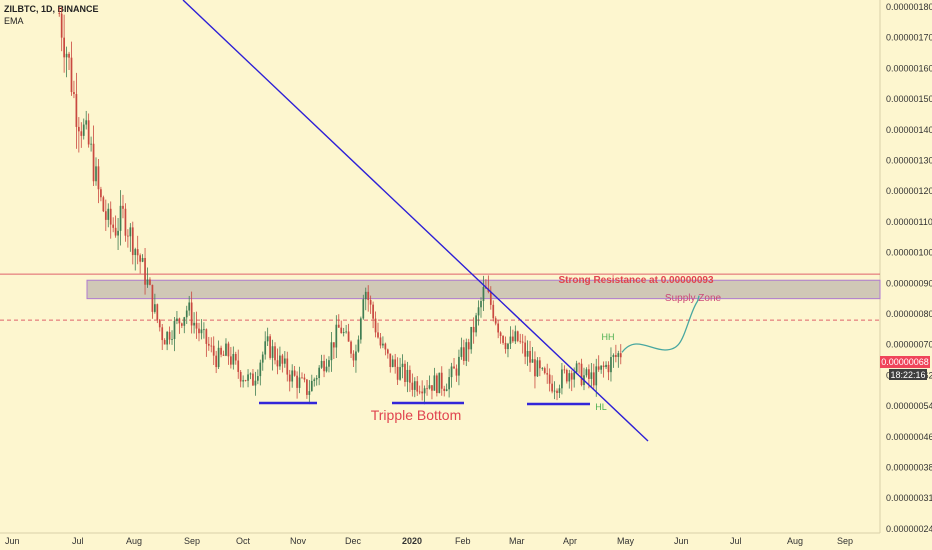 The image size is (932, 550). I want to click on price-tag: 0.00000068 18:22:16, so click(905, 368).